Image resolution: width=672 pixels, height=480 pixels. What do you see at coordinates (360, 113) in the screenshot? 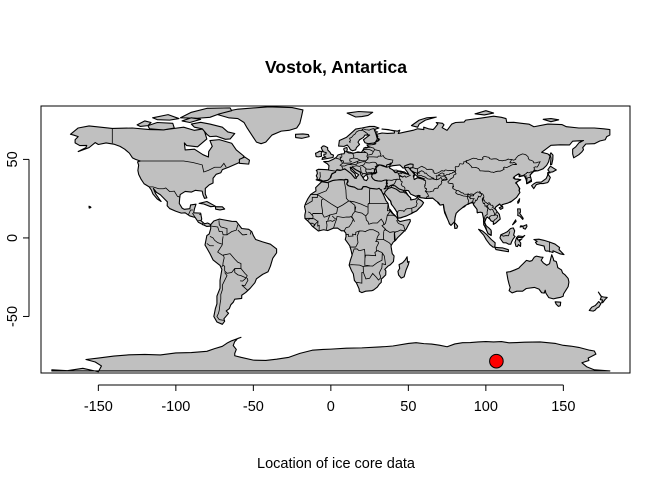
I see `svalbard-islands` at bounding box center [360, 113].